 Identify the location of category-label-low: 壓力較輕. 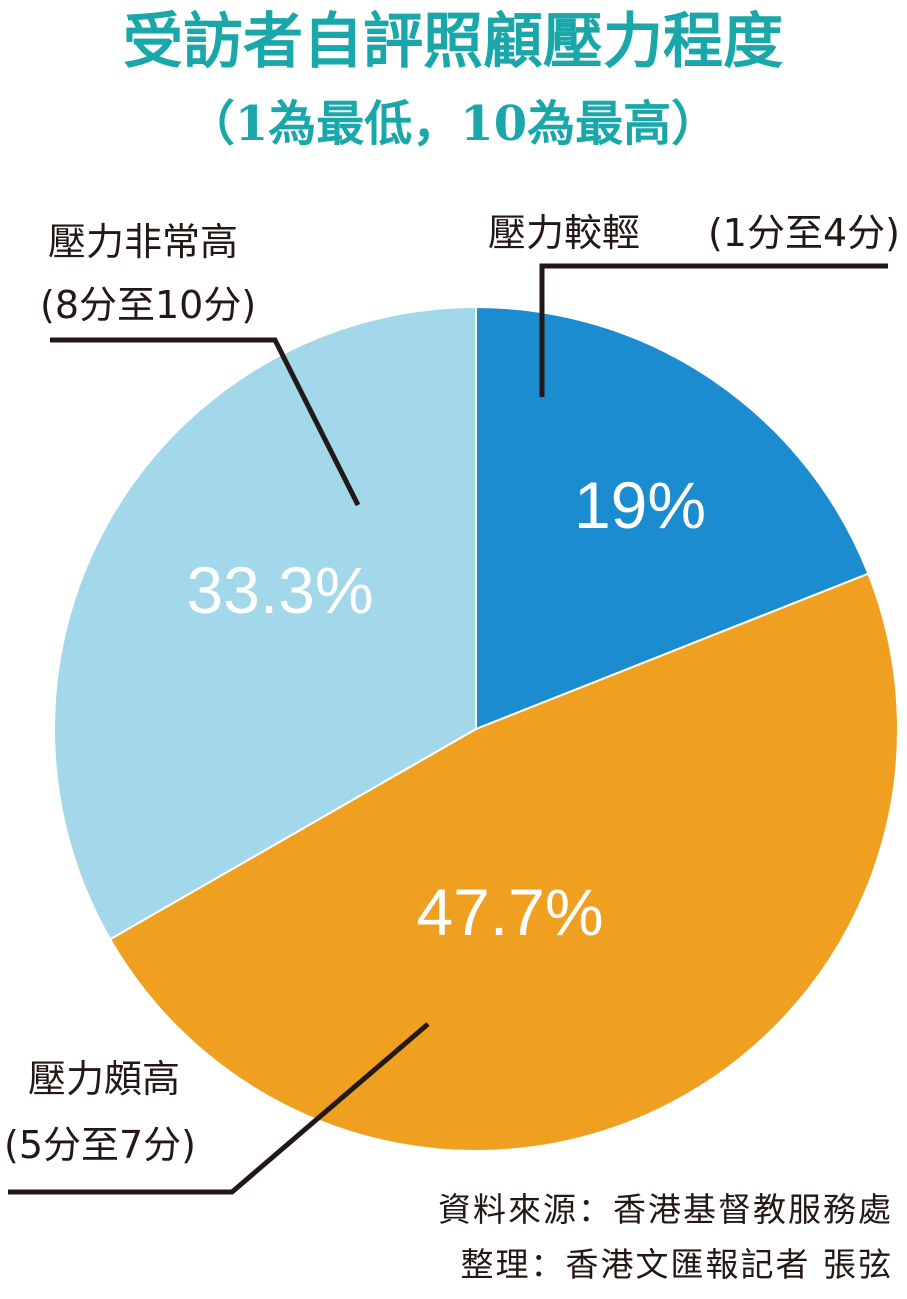
(564, 233).